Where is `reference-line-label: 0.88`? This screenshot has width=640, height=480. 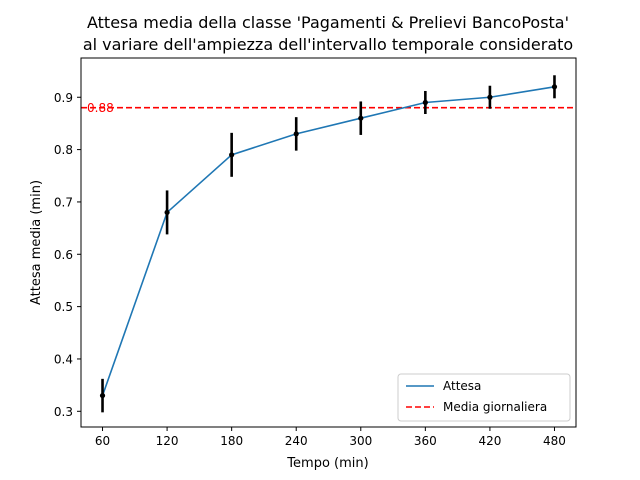 reference-line-label: 0.88 is located at coordinates (100, 108).